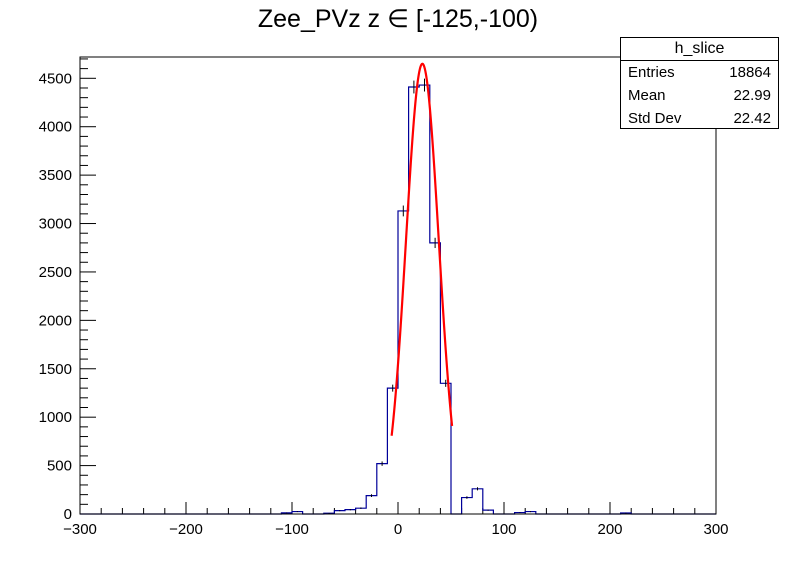 This screenshot has height=572, width=796. What do you see at coordinates (699, 95) in the screenshot?
I see `stats-row-mean: Mean 22.99` at bounding box center [699, 95].